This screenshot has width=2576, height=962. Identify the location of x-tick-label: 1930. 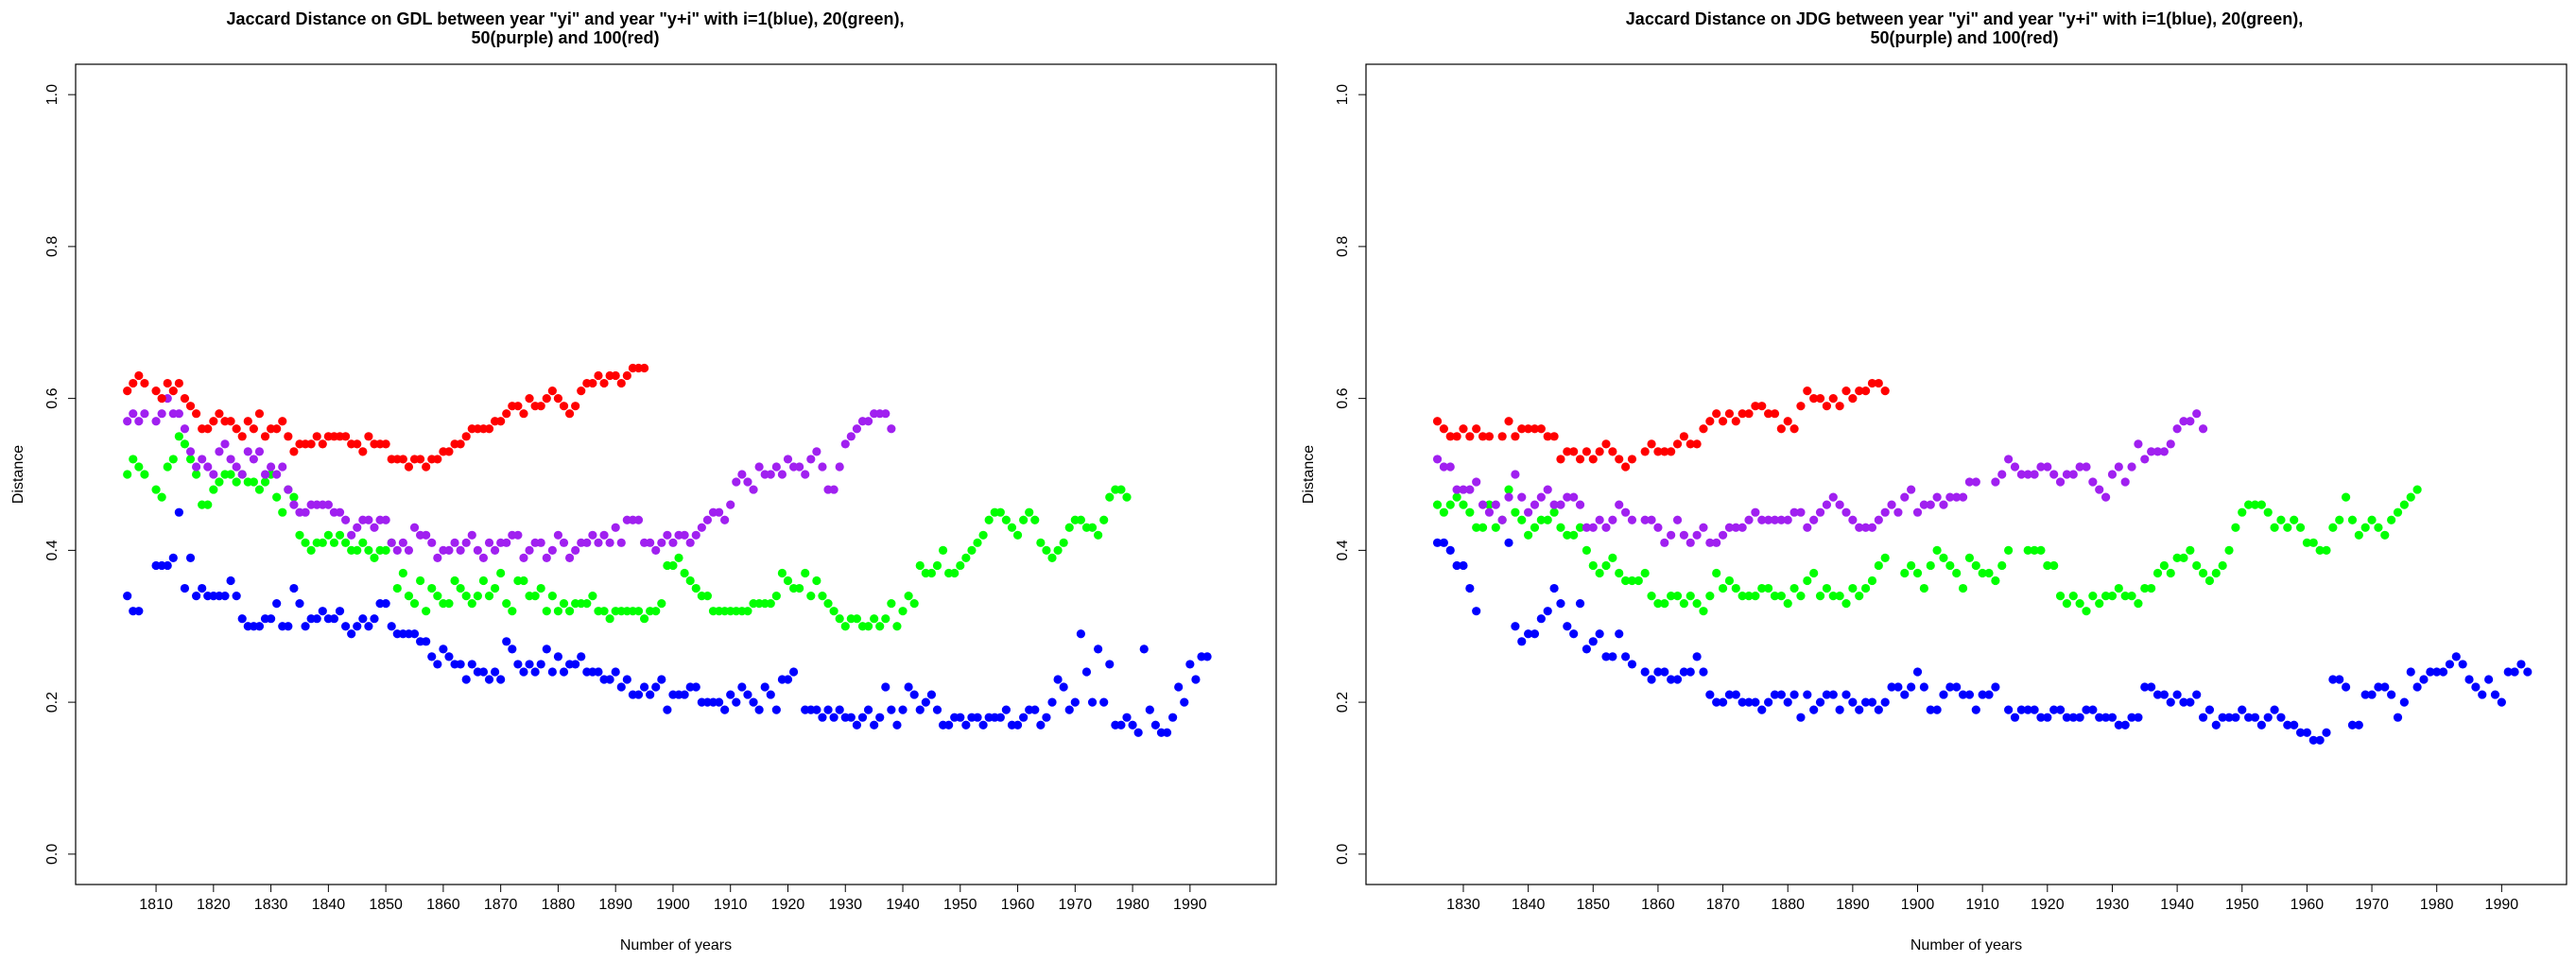
(845, 905).